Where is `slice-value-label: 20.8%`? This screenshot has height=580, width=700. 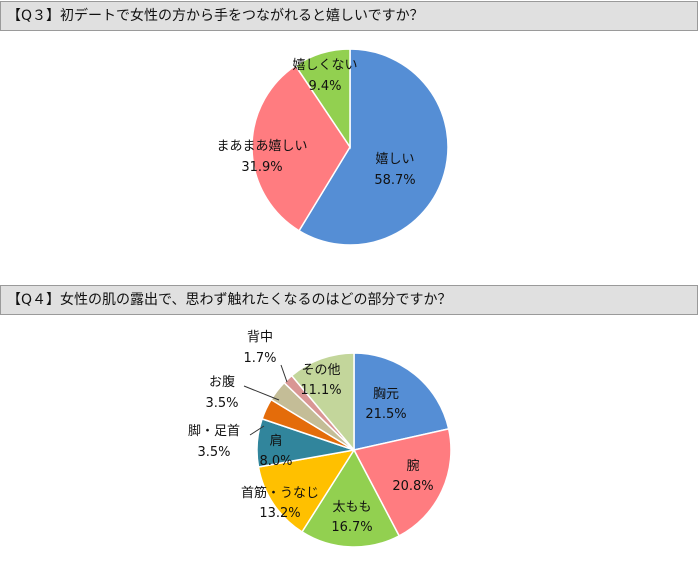
slice-value-label: 20.8% is located at coordinates (412, 486).